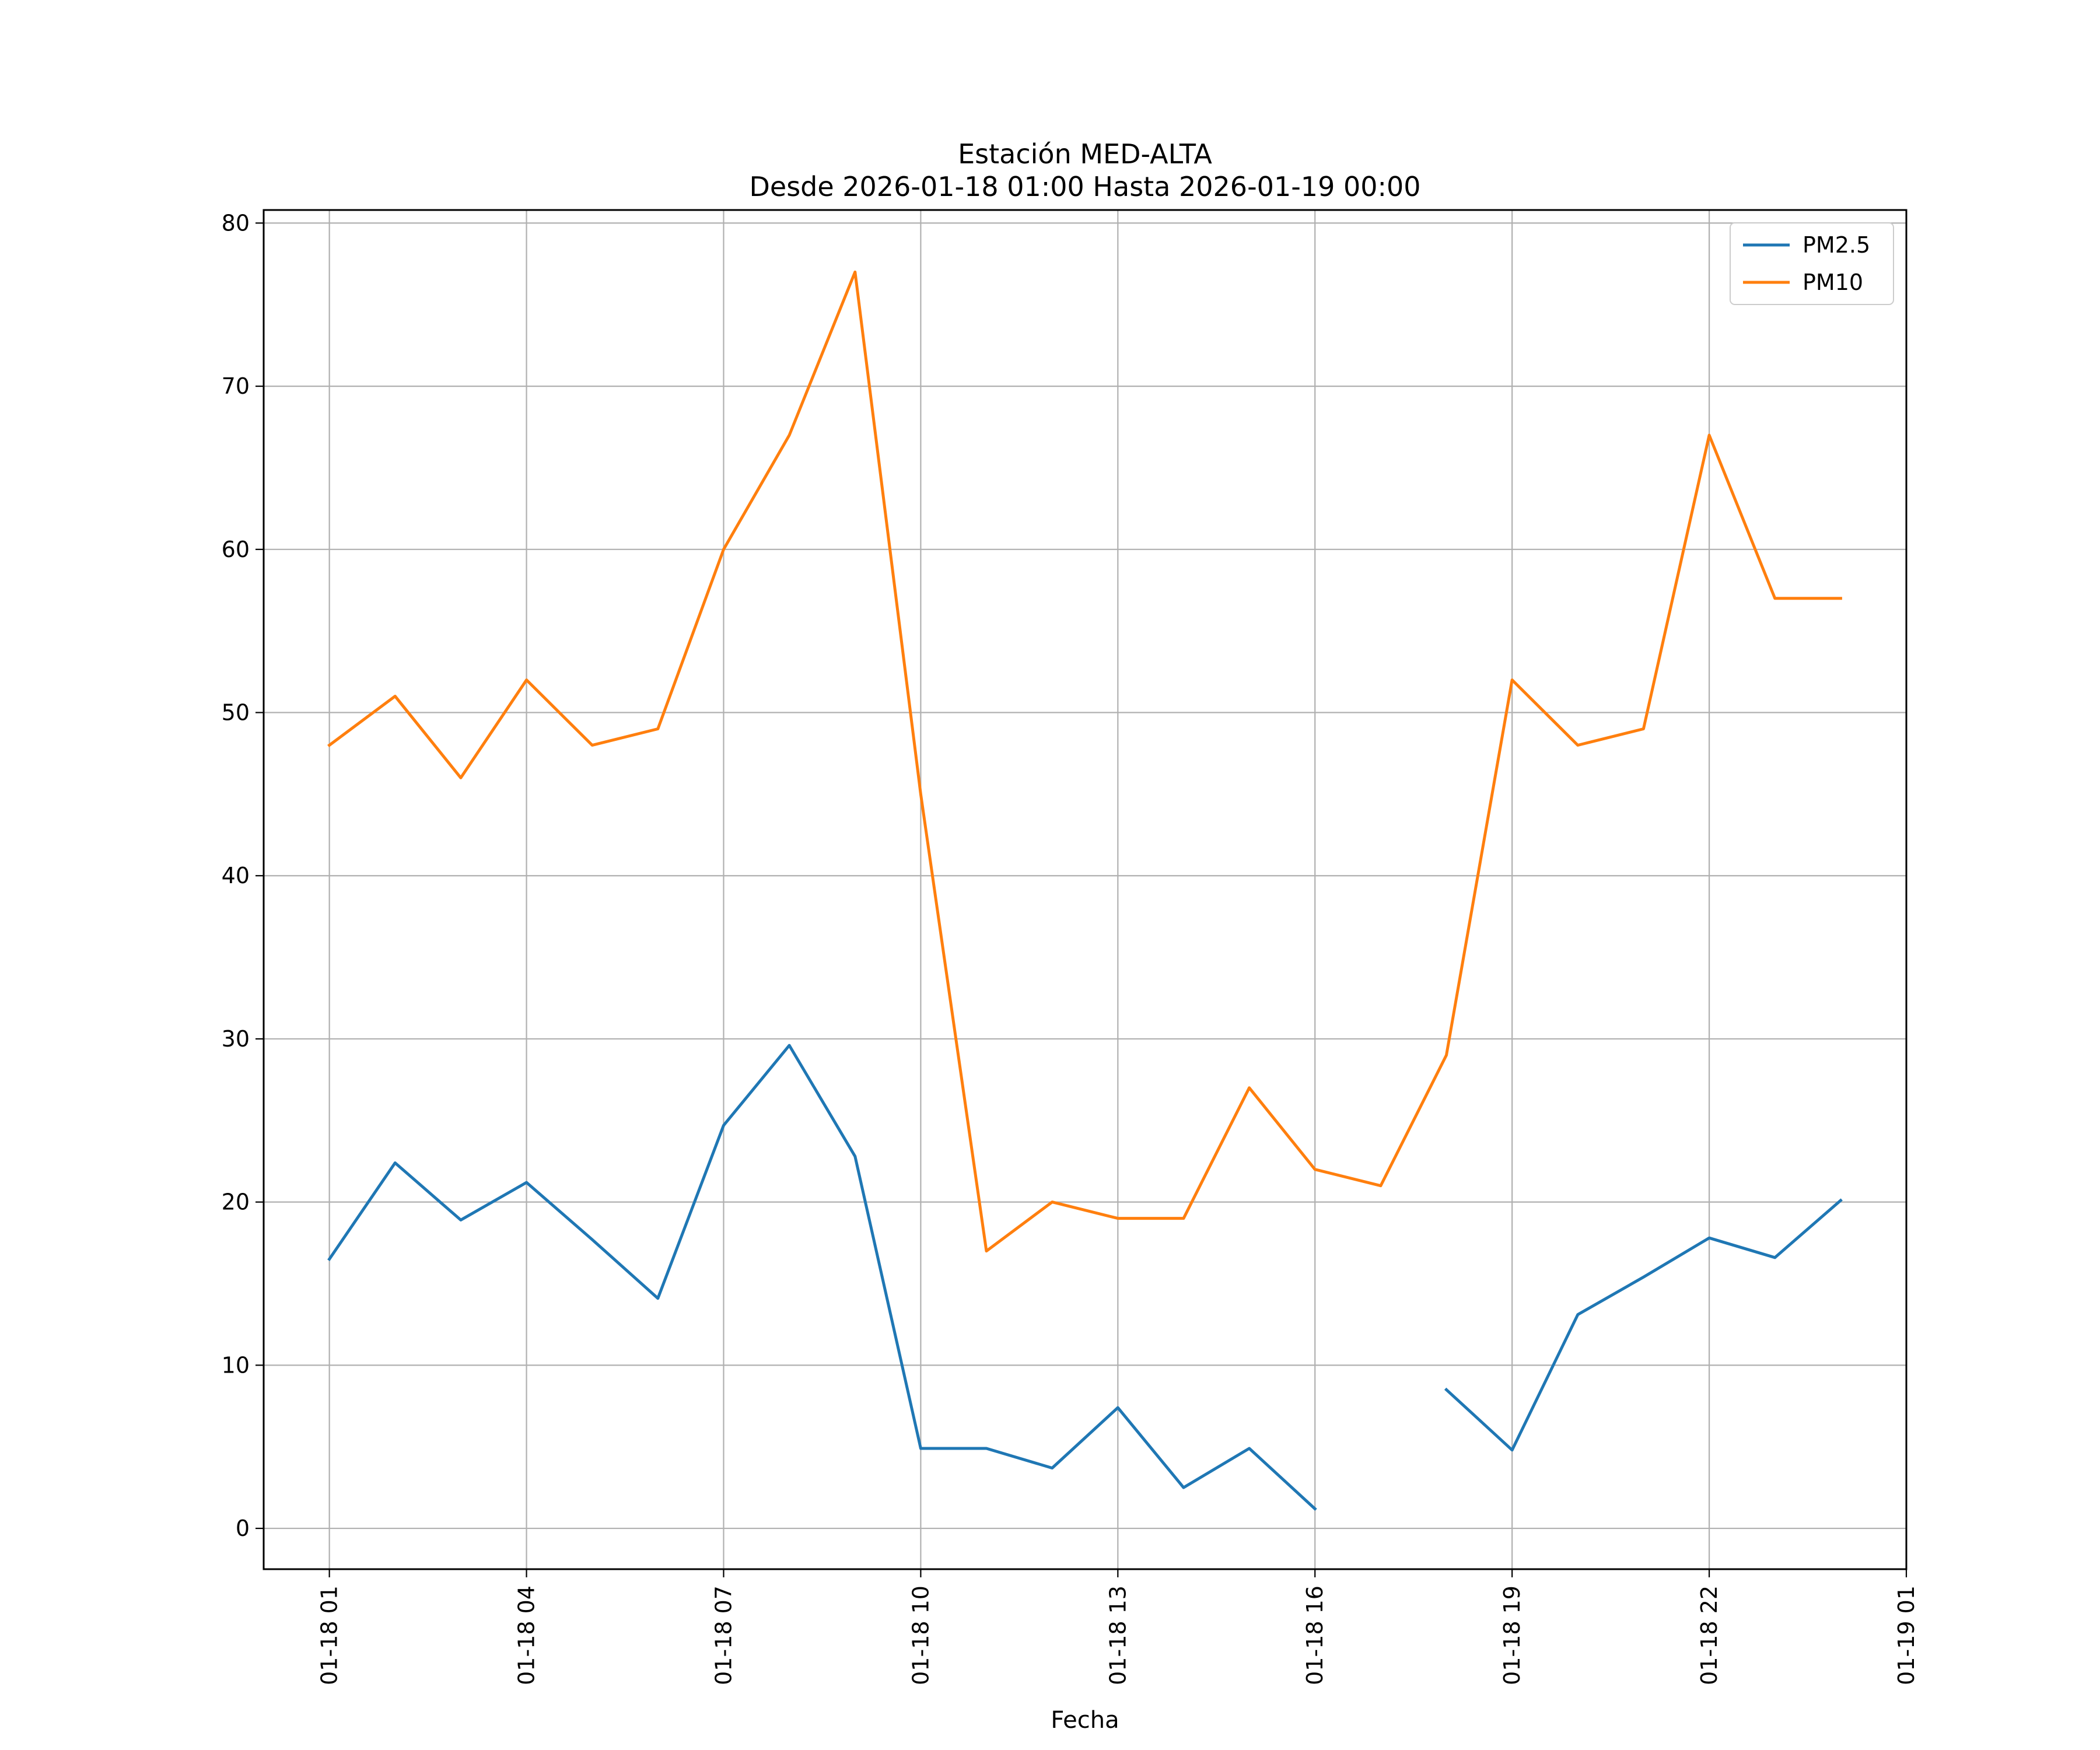  I want to click on x-axis-label: Fecha, so click(1085, 1720).